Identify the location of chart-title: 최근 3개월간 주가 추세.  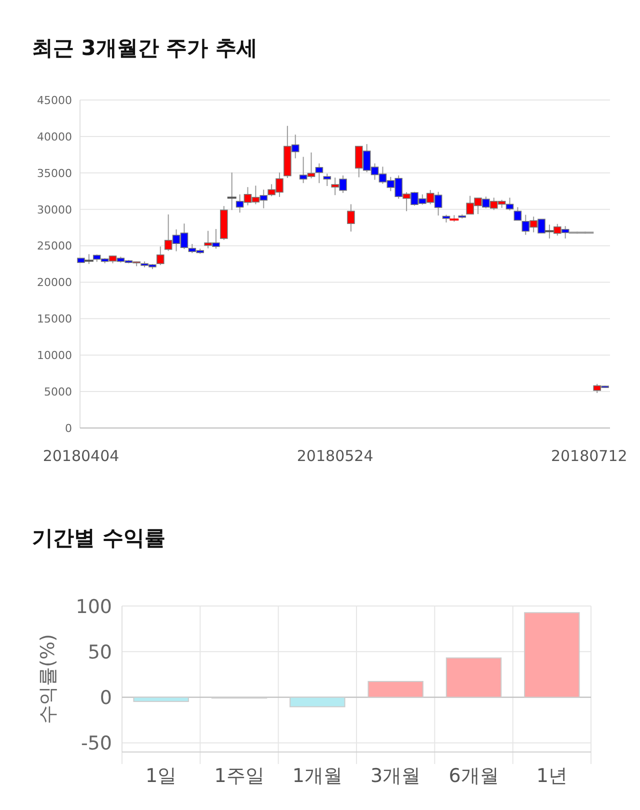
(145, 48).